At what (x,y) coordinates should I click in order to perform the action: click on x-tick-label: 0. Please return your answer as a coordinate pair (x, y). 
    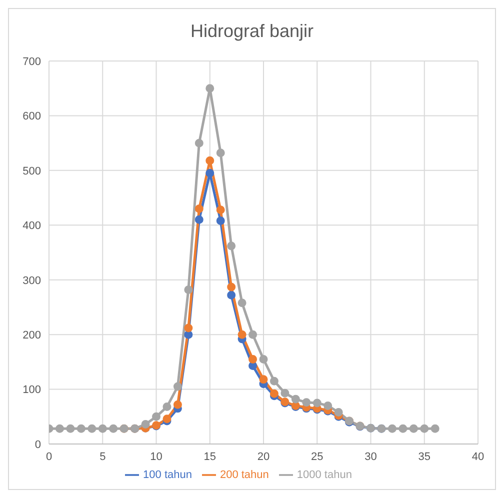
    Looking at the image, I should click on (49, 456).